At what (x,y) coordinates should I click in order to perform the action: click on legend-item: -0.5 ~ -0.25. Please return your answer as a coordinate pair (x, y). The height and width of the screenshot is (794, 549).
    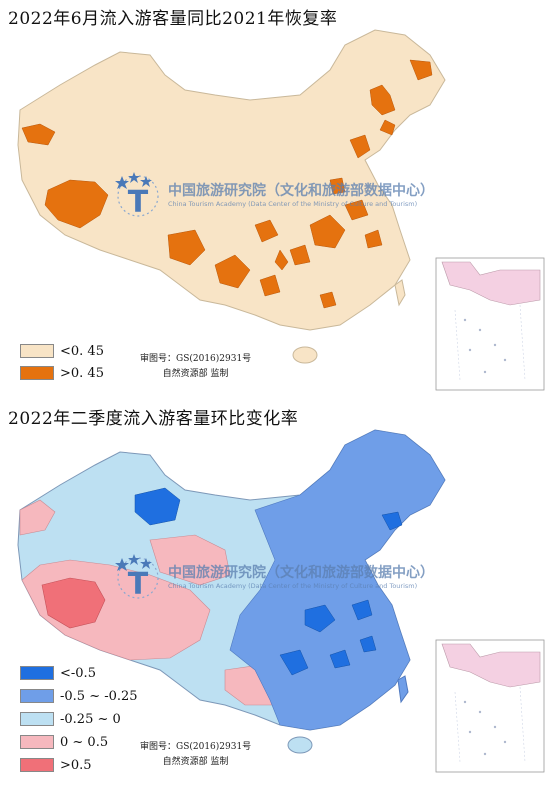
    Looking at the image, I should click on (79, 696).